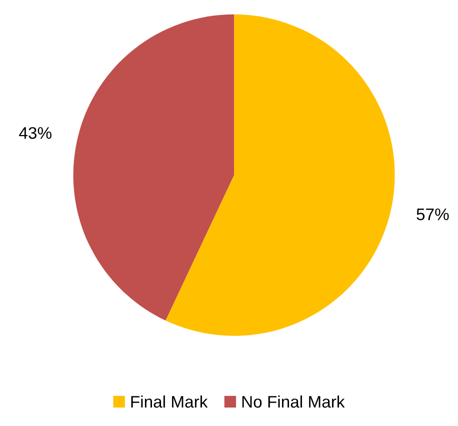  What do you see at coordinates (35, 133) in the screenshot?
I see `data-label: 43%` at bounding box center [35, 133].